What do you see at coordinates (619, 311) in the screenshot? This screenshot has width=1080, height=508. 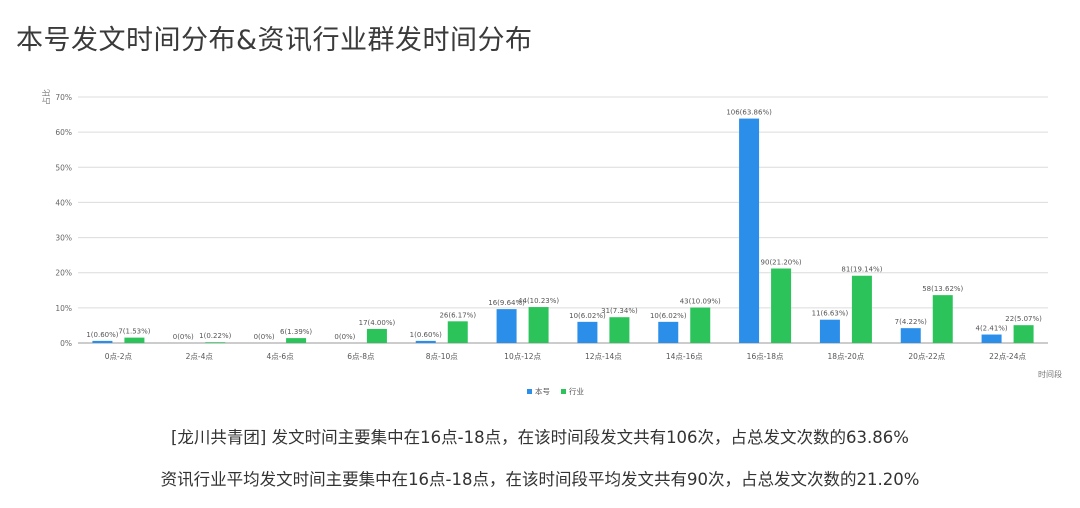 I see `data-label-industry: 31(7.34%)` at bounding box center [619, 311].